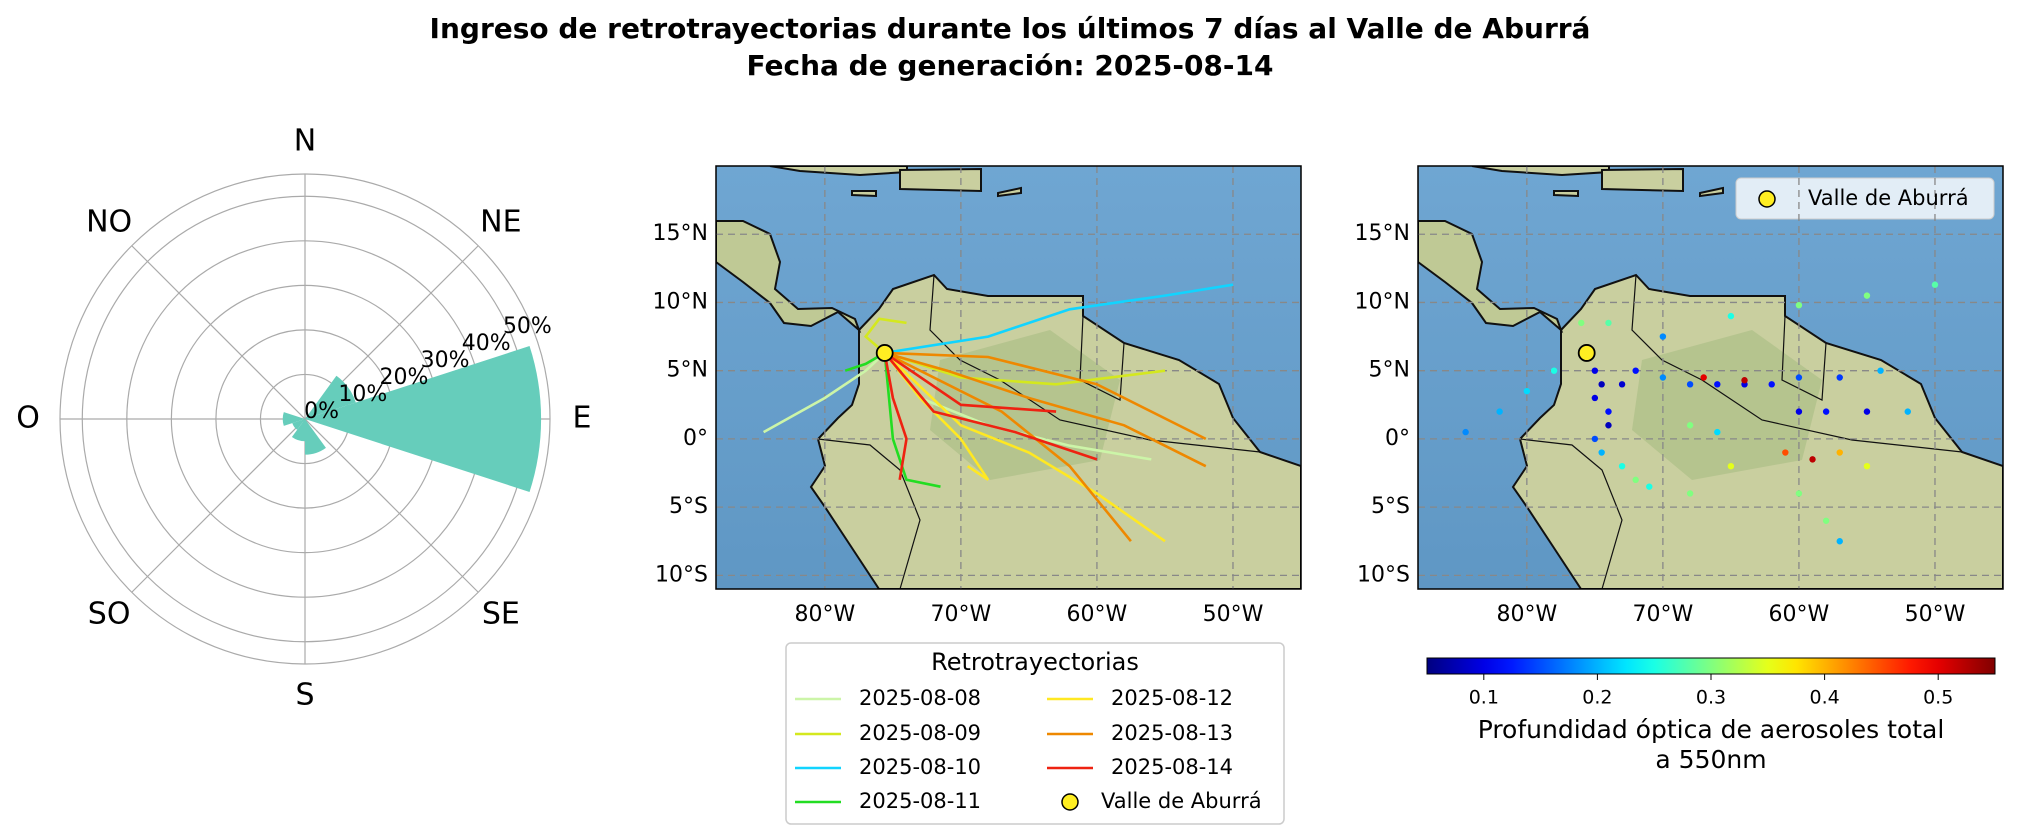 This screenshot has width=2019, height=840. I want to click on direction-label: N, so click(305, 141).